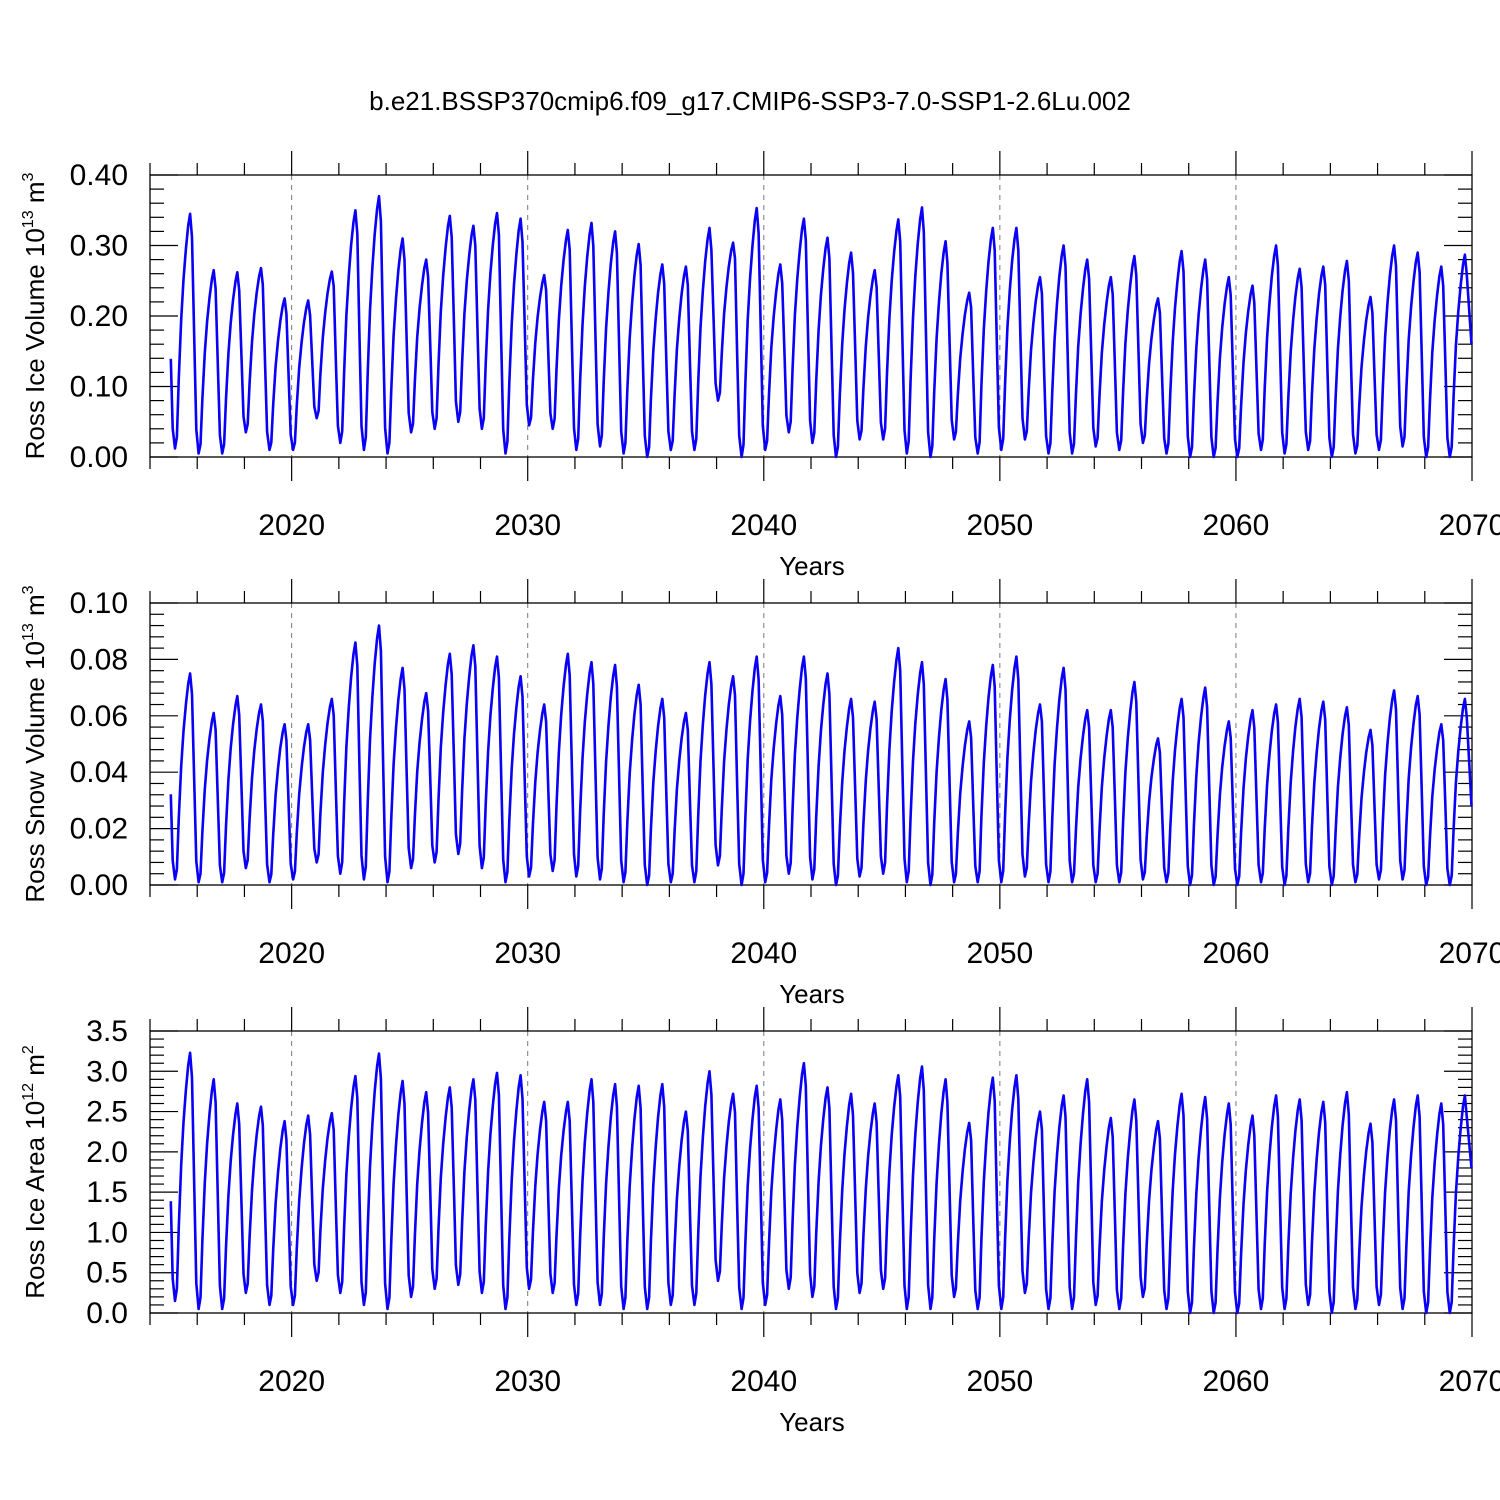  What do you see at coordinates (107, 1273) in the screenshot?
I see `y-tick-label: 0.5` at bounding box center [107, 1273].